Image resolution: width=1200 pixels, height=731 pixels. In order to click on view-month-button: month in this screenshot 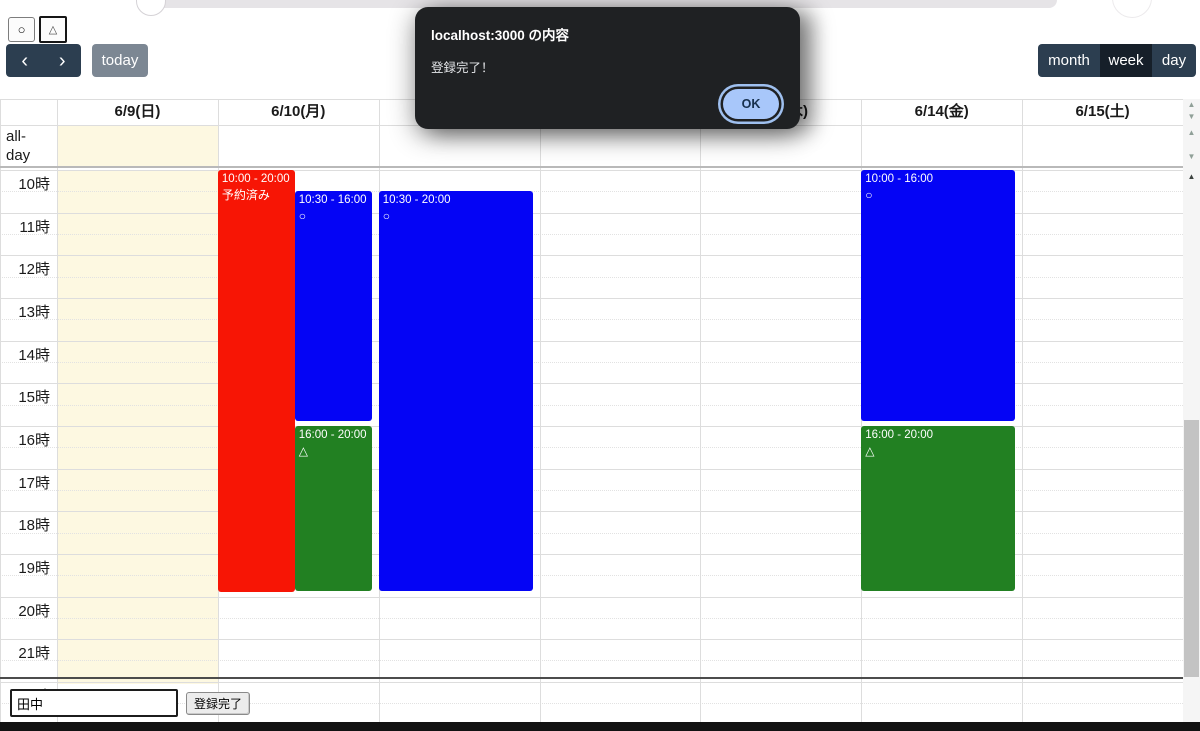, I will do `click(1069, 60)`.